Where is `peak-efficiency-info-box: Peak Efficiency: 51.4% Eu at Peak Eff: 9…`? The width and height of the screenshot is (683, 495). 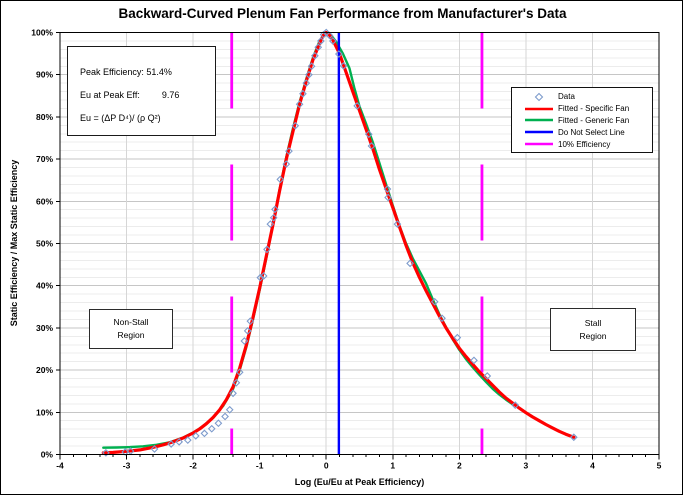 peak-efficiency-info-box: Peak Efficiency: 51.4% Eu at Peak Eff: 9… is located at coordinates (141, 91).